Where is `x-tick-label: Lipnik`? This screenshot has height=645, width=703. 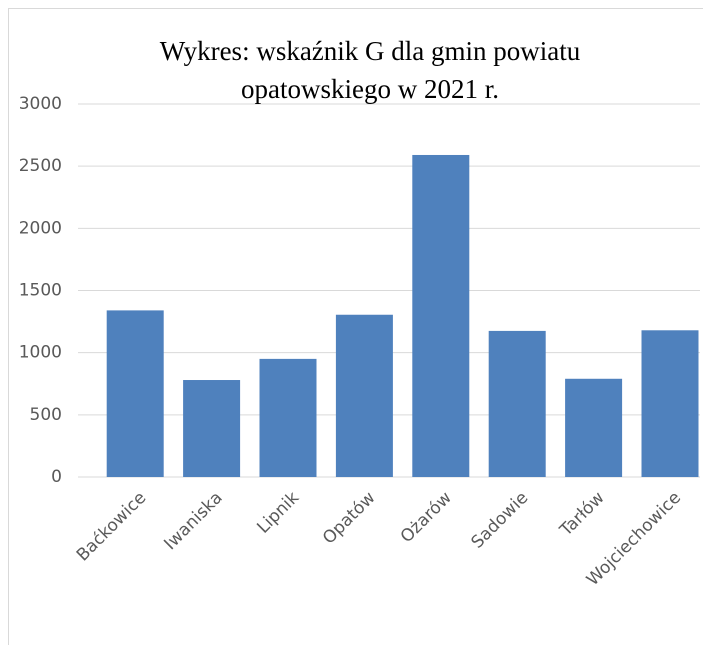 x-tick-label: Lipnik is located at coordinates (278, 513).